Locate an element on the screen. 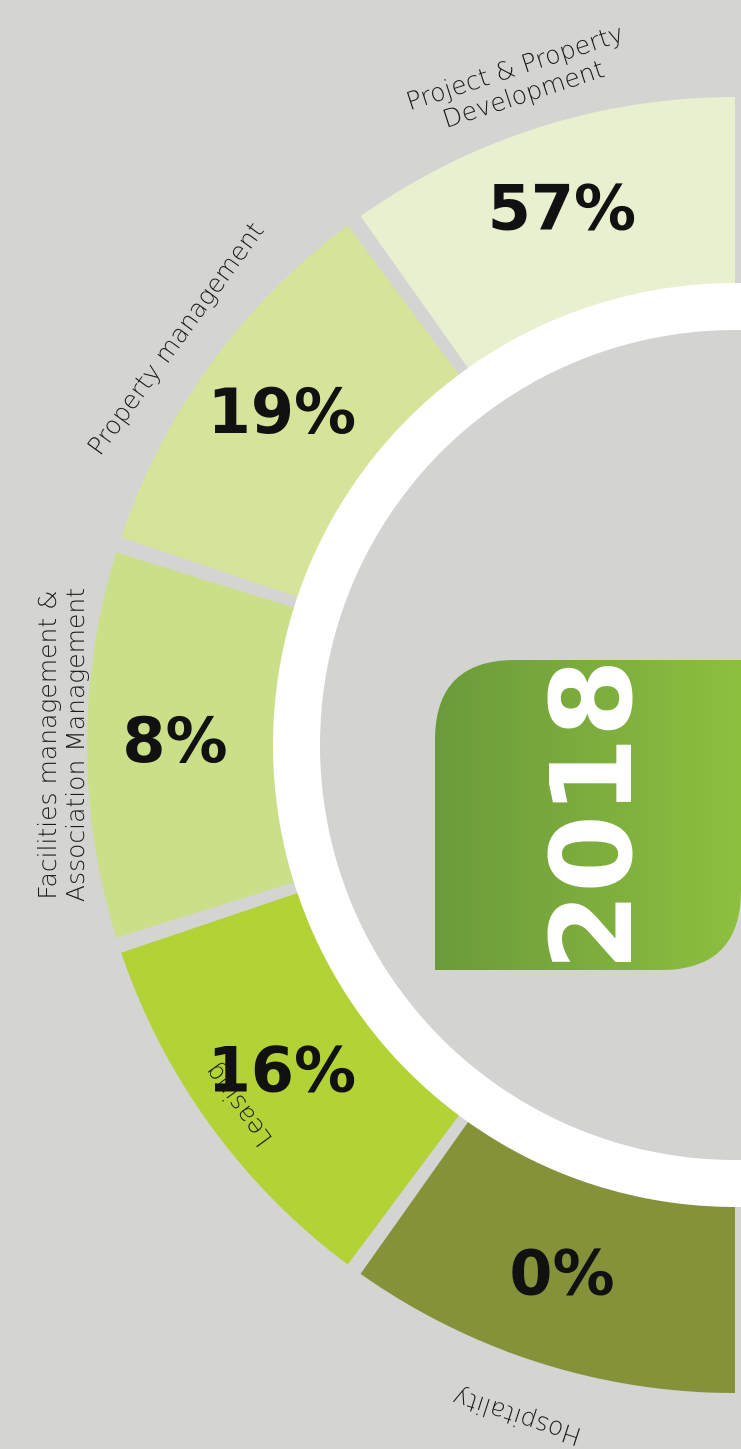  segment-value: 0% is located at coordinates (561, 1273).